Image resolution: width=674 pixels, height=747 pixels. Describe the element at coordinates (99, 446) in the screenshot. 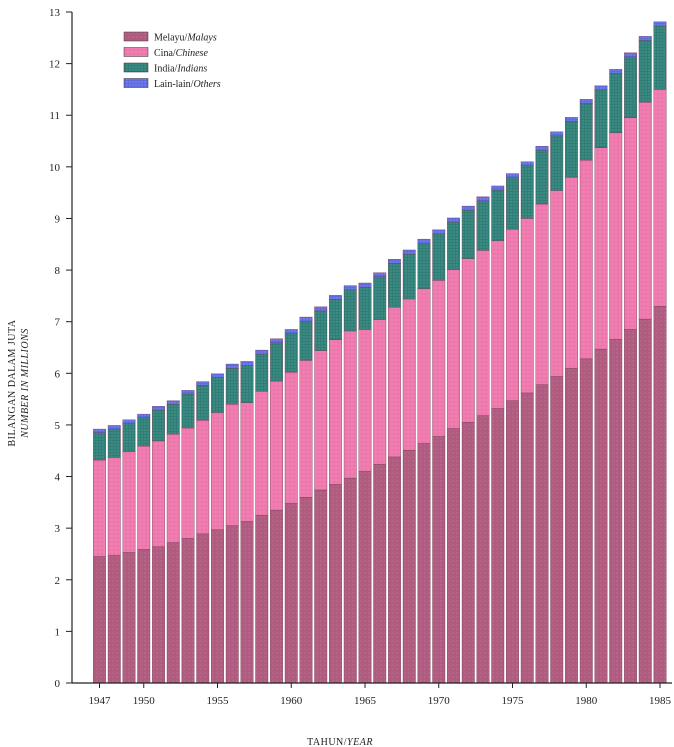

I see `bar-indians-1947` at that location.